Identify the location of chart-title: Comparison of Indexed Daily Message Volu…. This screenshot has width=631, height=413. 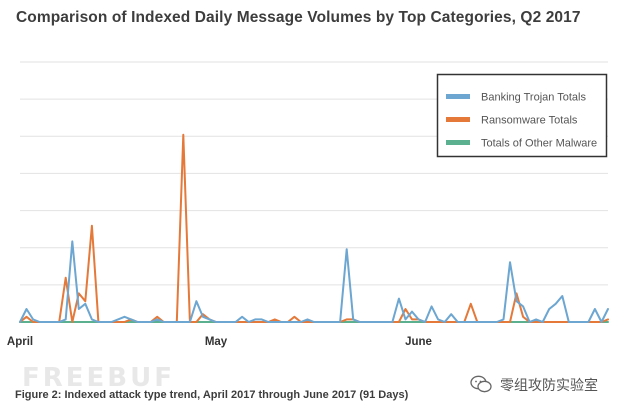
(298, 17).